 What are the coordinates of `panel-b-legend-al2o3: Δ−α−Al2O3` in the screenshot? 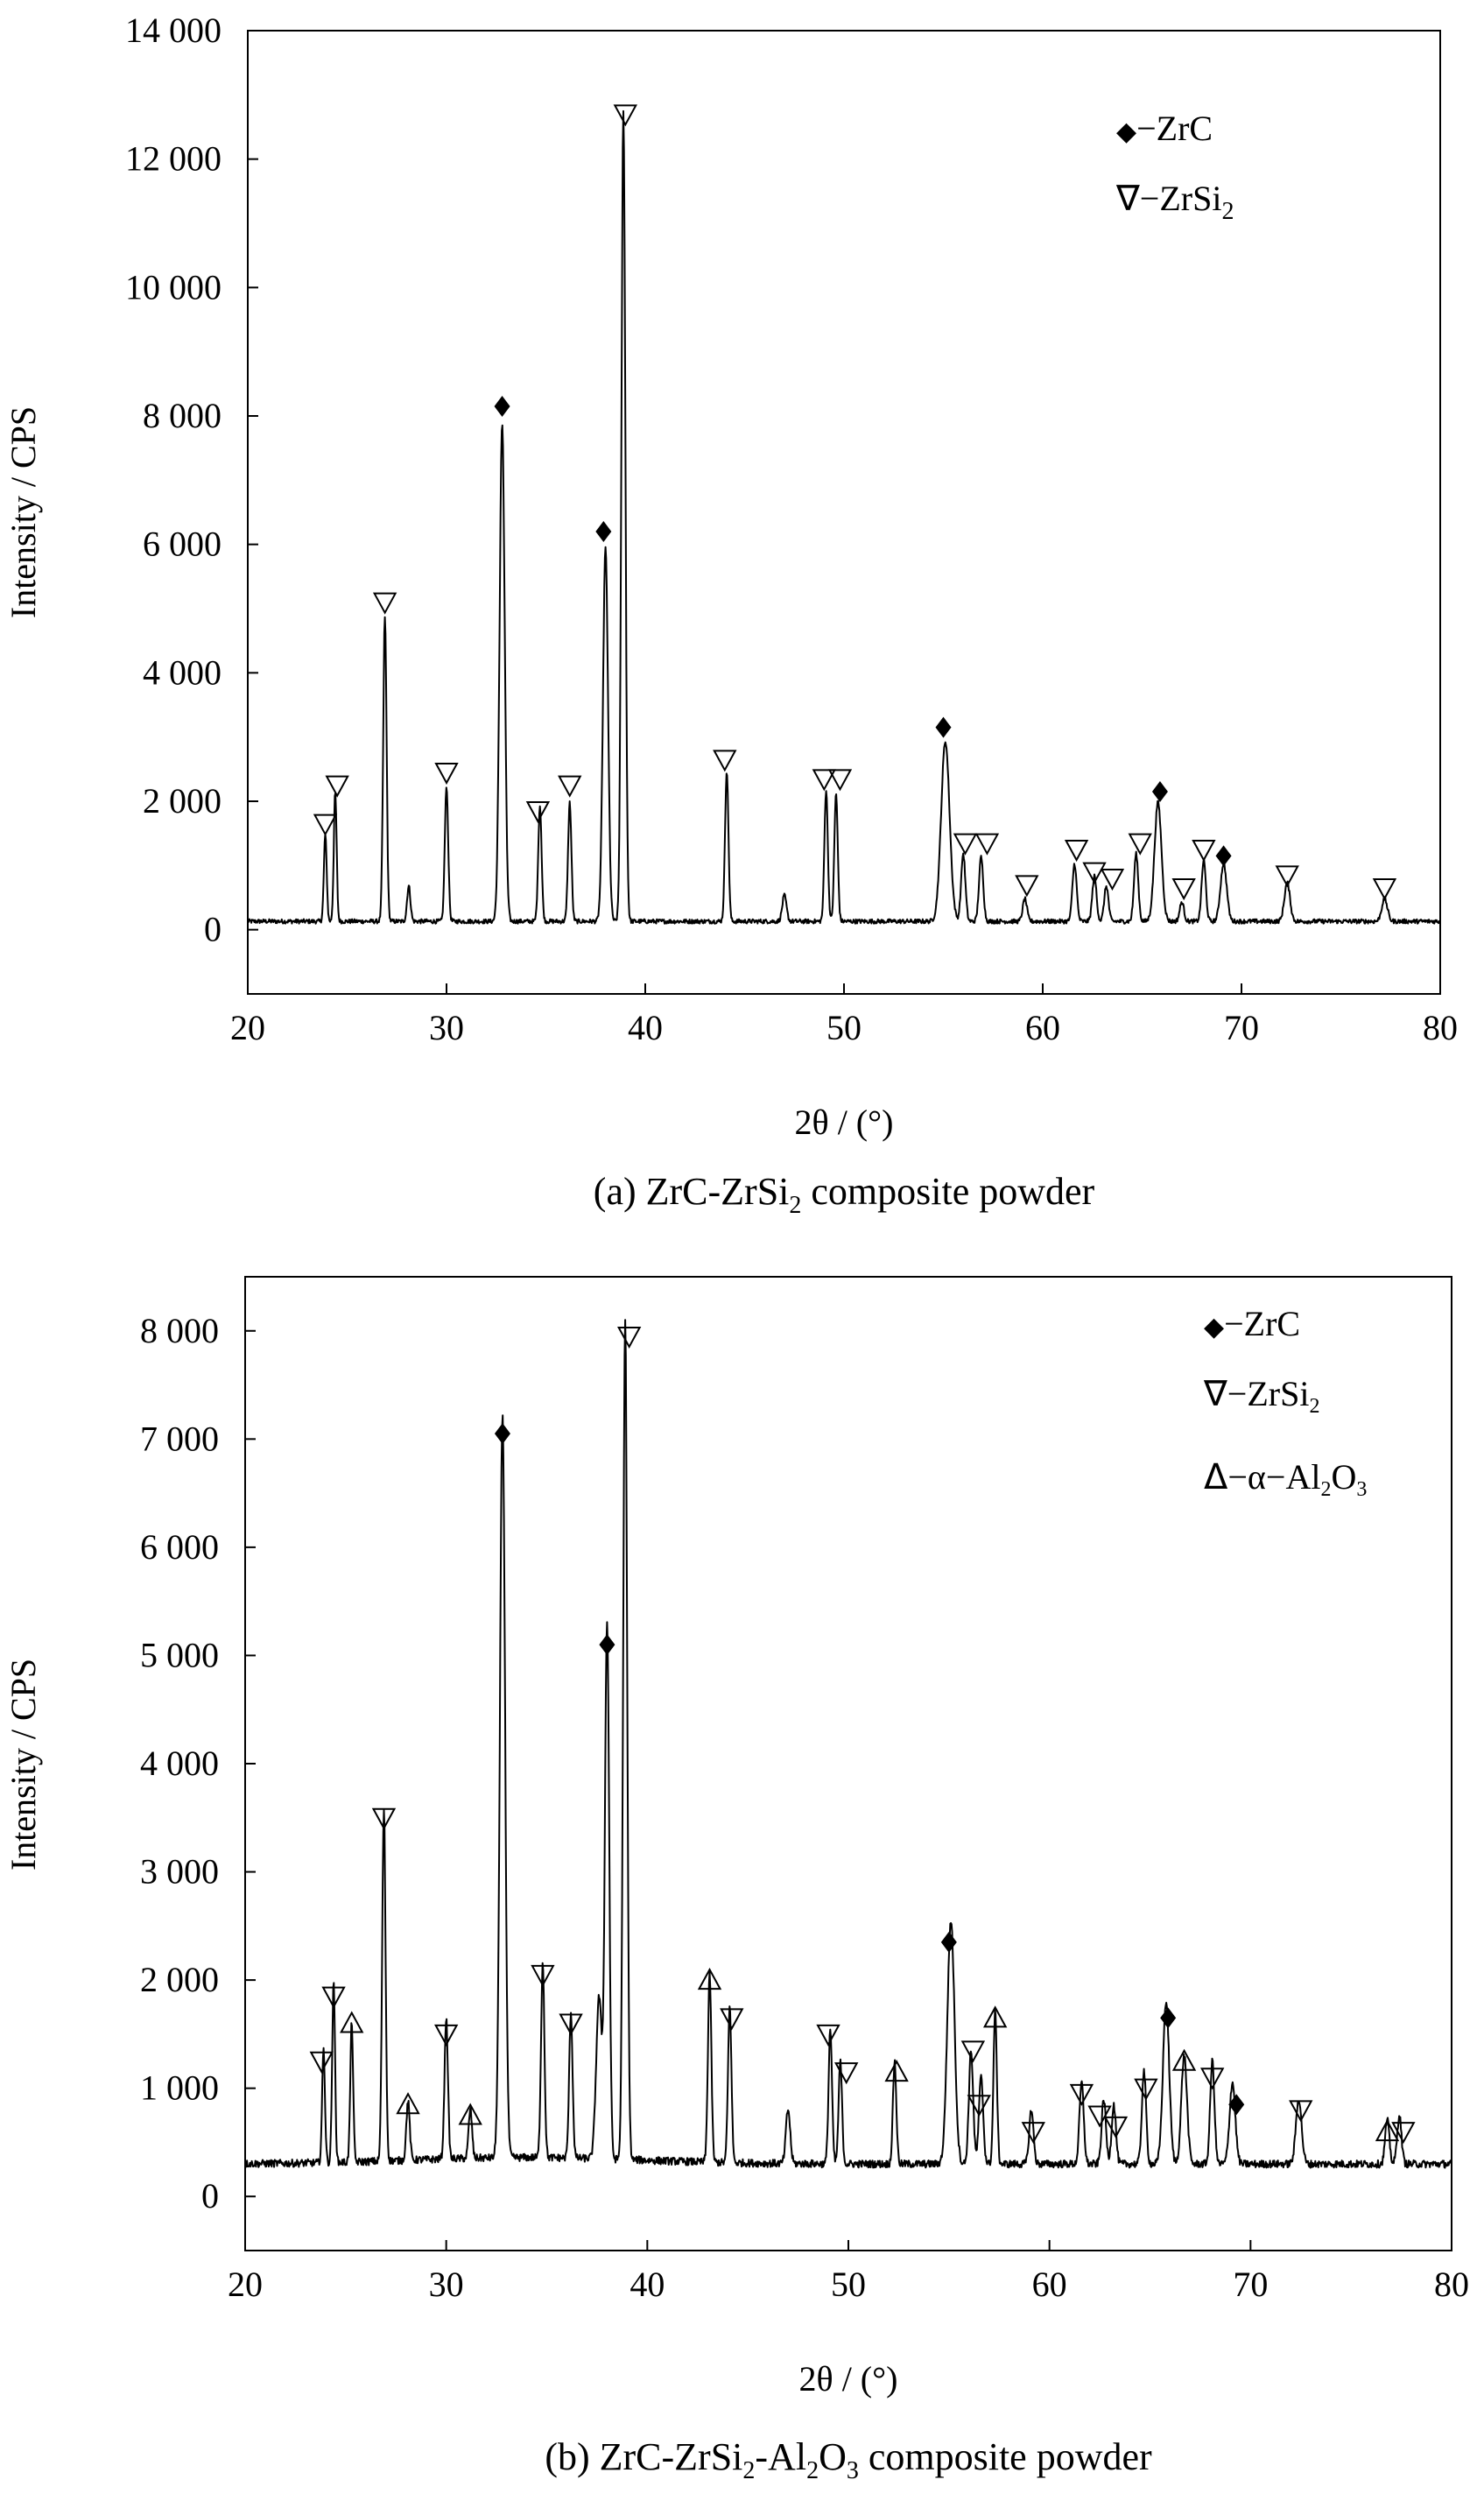 It's located at (1285, 1479).